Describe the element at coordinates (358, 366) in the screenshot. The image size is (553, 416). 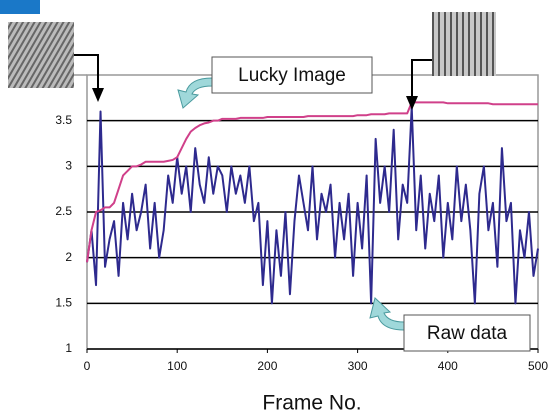
I see `x-tick-label: 300` at that location.